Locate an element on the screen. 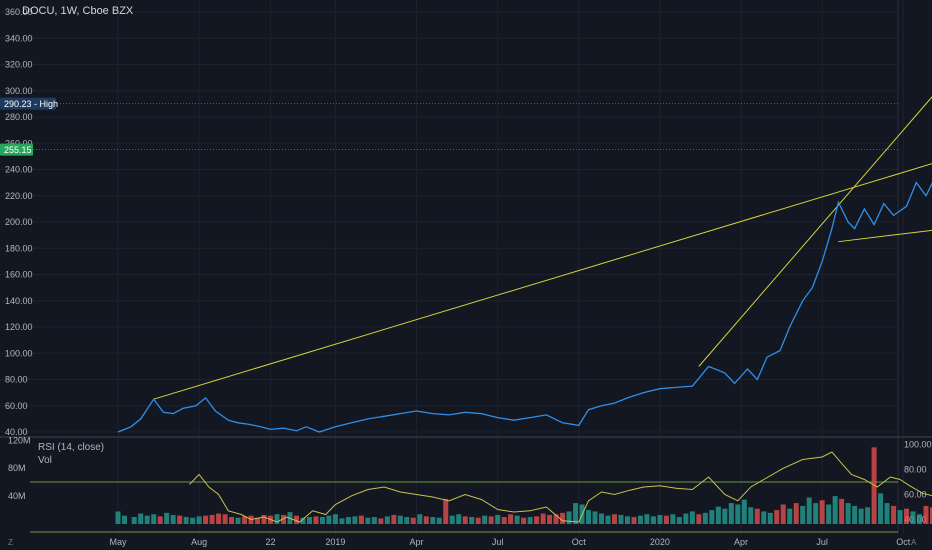  price-tick-label: 120.00 is located at coordinates (19, 327).